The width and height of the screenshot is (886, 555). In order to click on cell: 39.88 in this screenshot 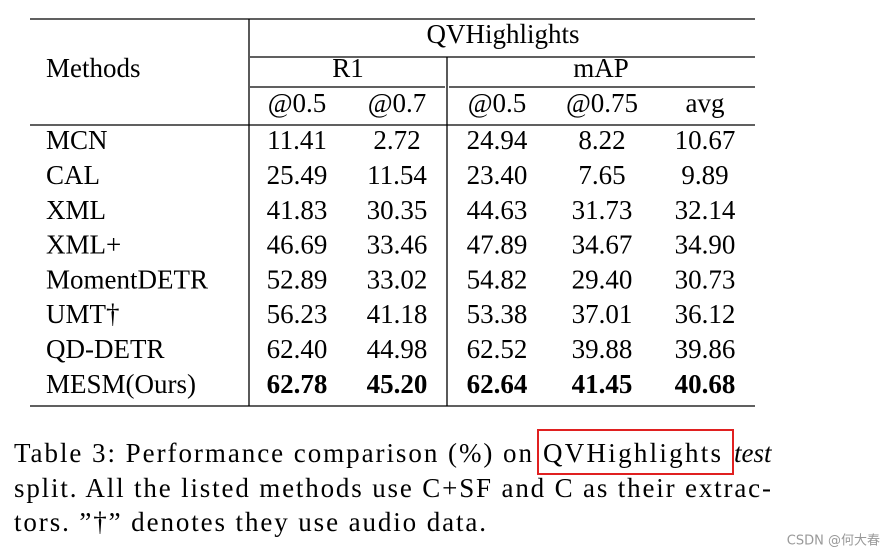, I will do `click(602, 349)`.